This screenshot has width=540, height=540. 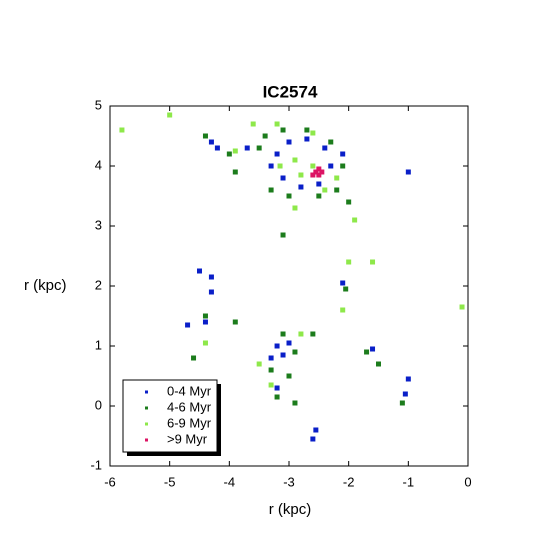 What do you see at coordinates (98, 104) in the screenshot?
I see `y-tick-label: 5` at bounding box center [98, 104].